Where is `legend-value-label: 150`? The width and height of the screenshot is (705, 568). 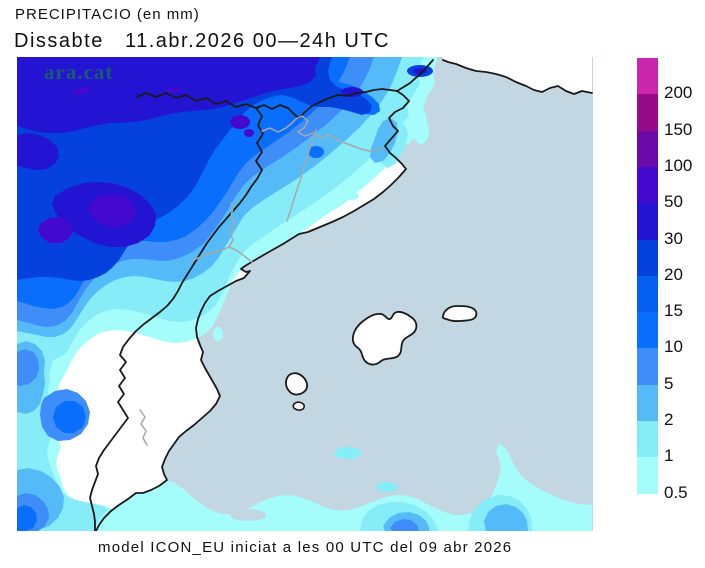 legend-value-label: 150 is located at coordinates (678, 129).